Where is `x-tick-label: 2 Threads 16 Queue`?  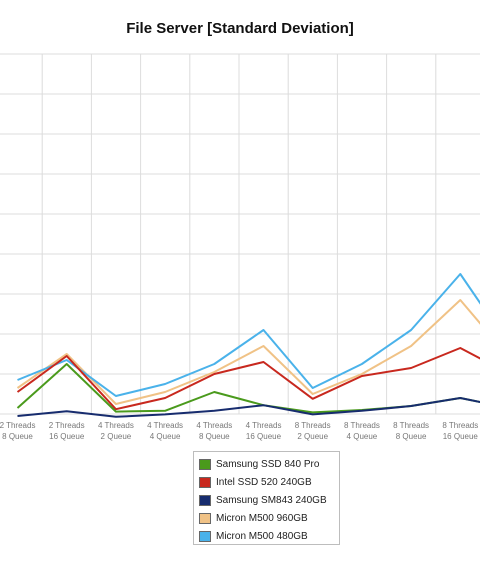
x-tick-label: 2 Threads 16 Queue is located at coordinates (67, 431).